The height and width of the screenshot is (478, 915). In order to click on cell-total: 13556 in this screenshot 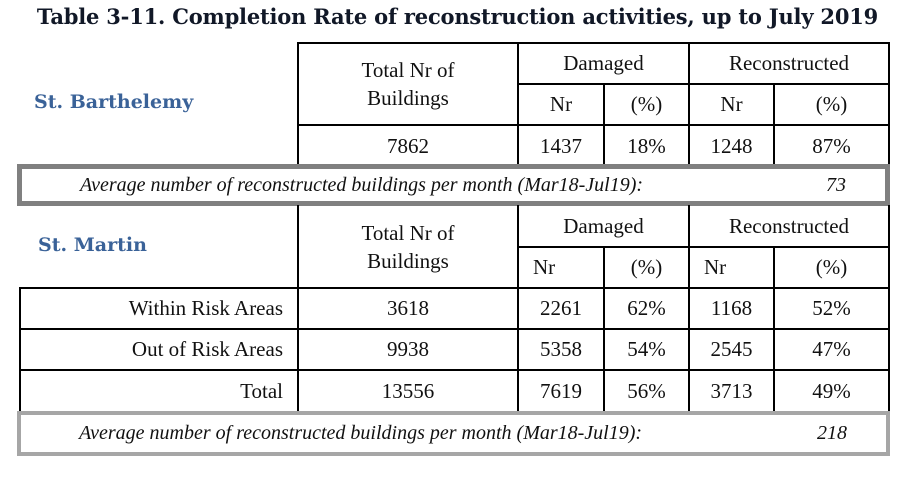, I will do `click(408, 390)`.